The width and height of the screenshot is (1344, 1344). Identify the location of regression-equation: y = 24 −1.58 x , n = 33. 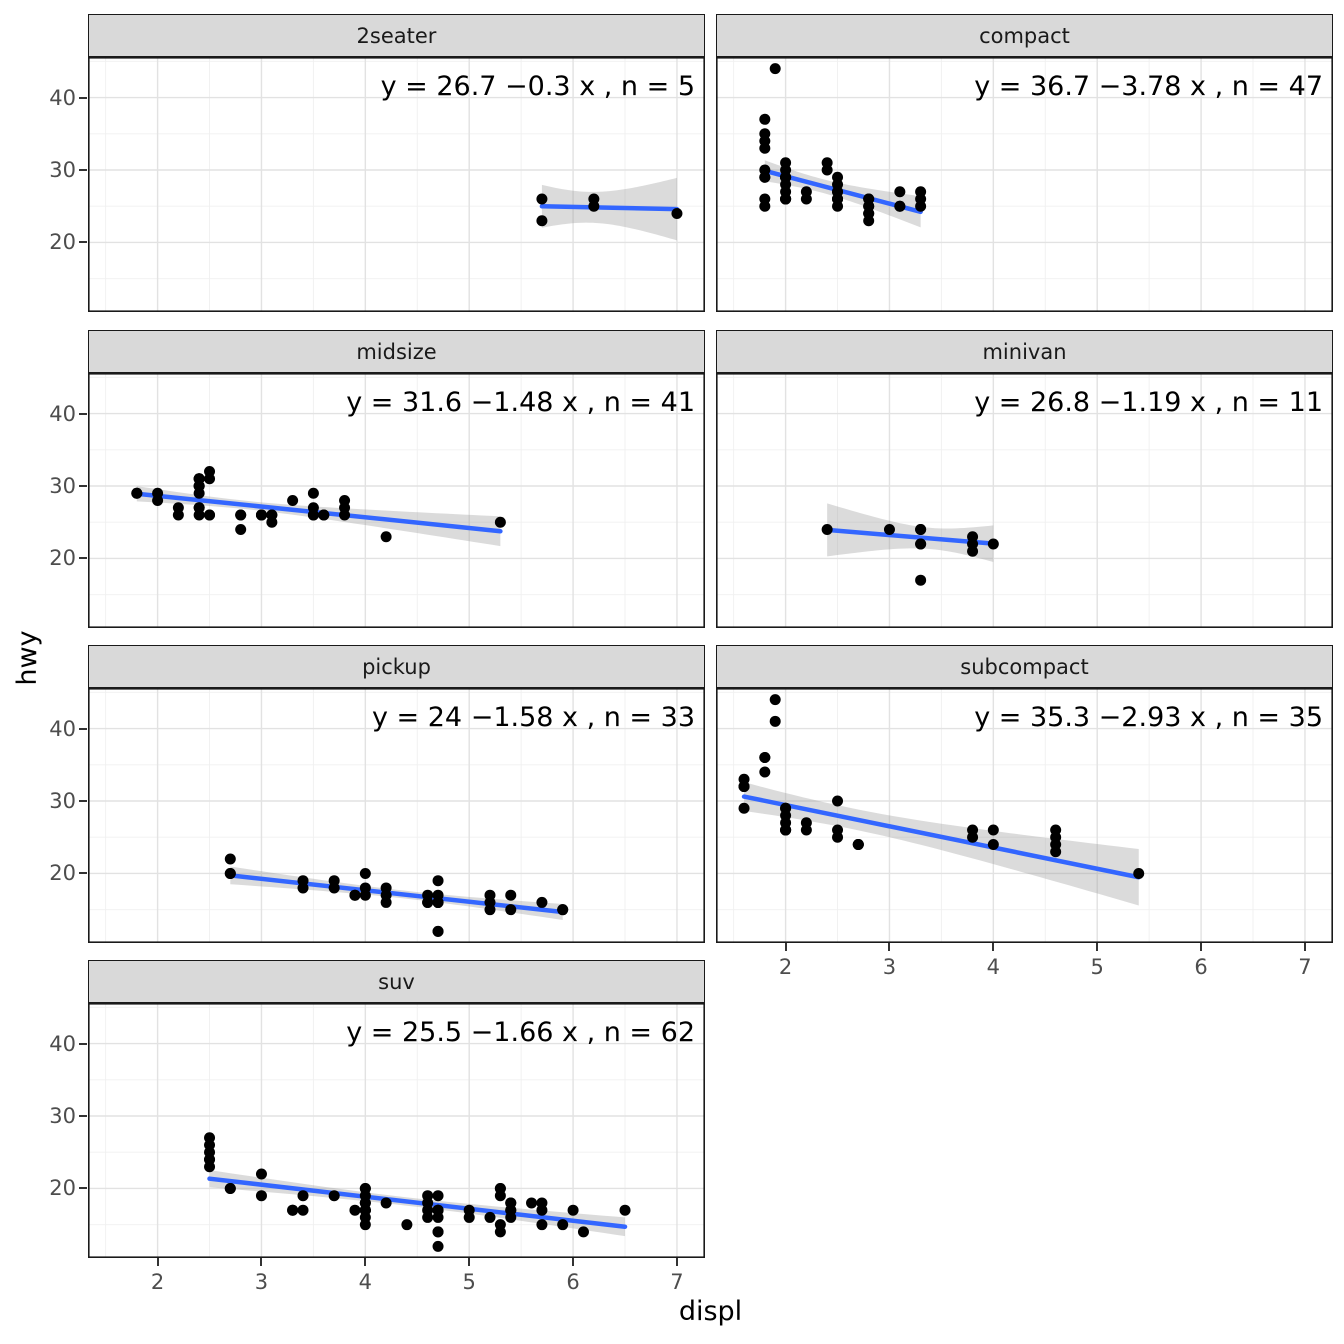
(533, 717).